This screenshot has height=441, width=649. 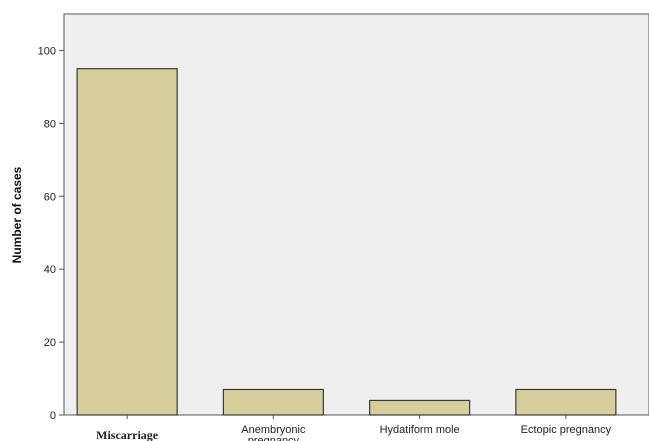 I want to click on x-tick-label: pregnancy, so click(x=274, y=438).